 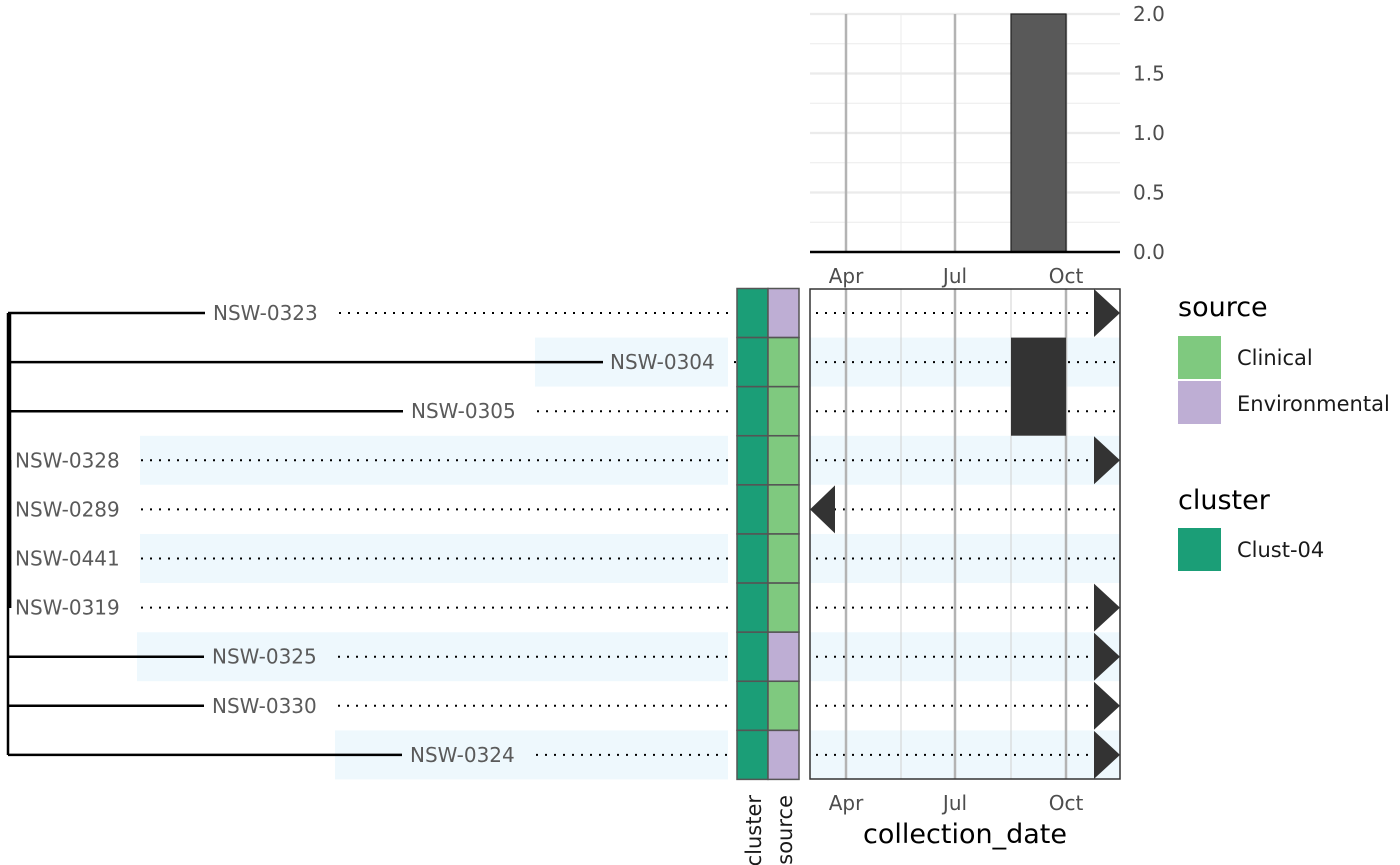 I want to click on legend-swatch-environmental, so click(x=1199, y=402).